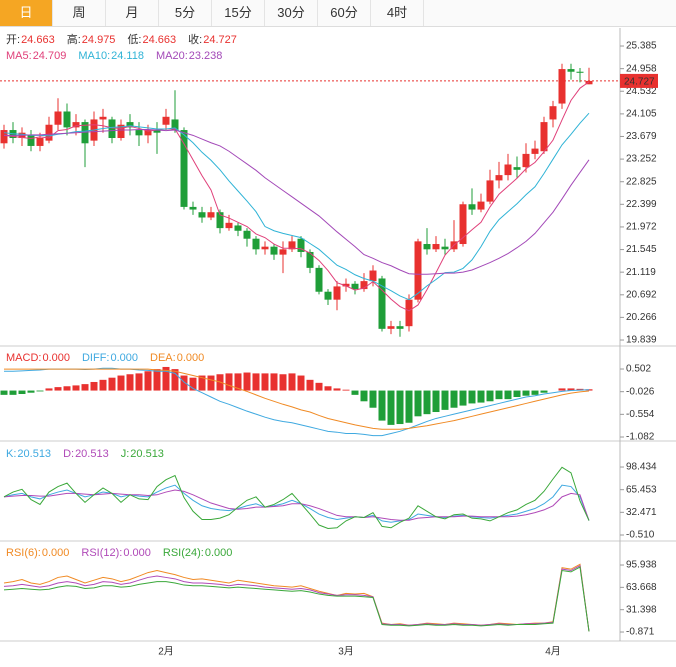  Describe the element at coordinates (641, 68) in the screenshot. I see `y-tick-label: 24.958` at that location.